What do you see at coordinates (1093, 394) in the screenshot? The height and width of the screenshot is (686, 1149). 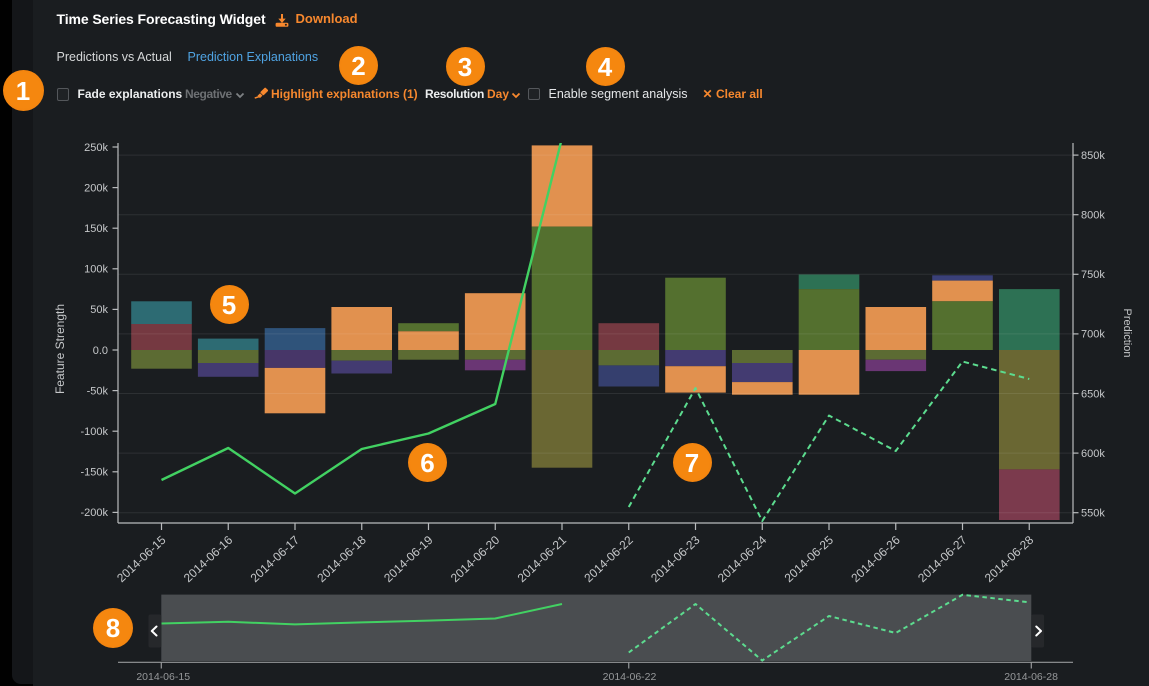 I see `svg-text: 650k` at bounding box center [1093, 394].